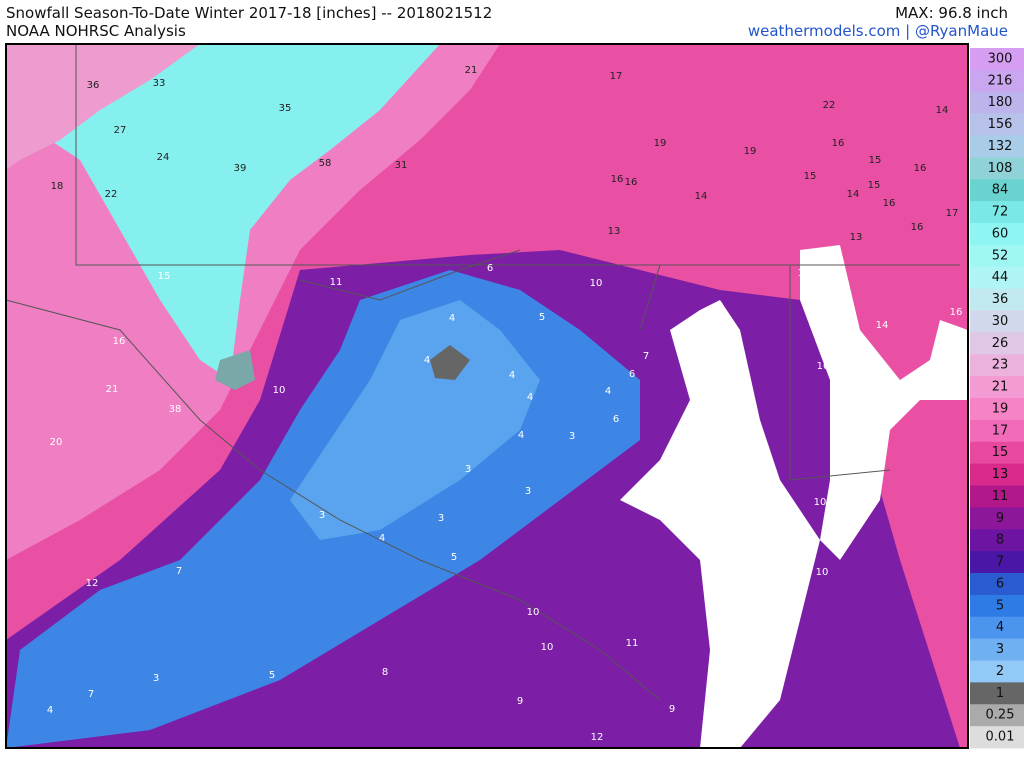 The height and width of the screenshot is (768, 1024). Describe the element at coordinates (1000, 627) in the screenshot. I see `legend-label: 4` at that location.